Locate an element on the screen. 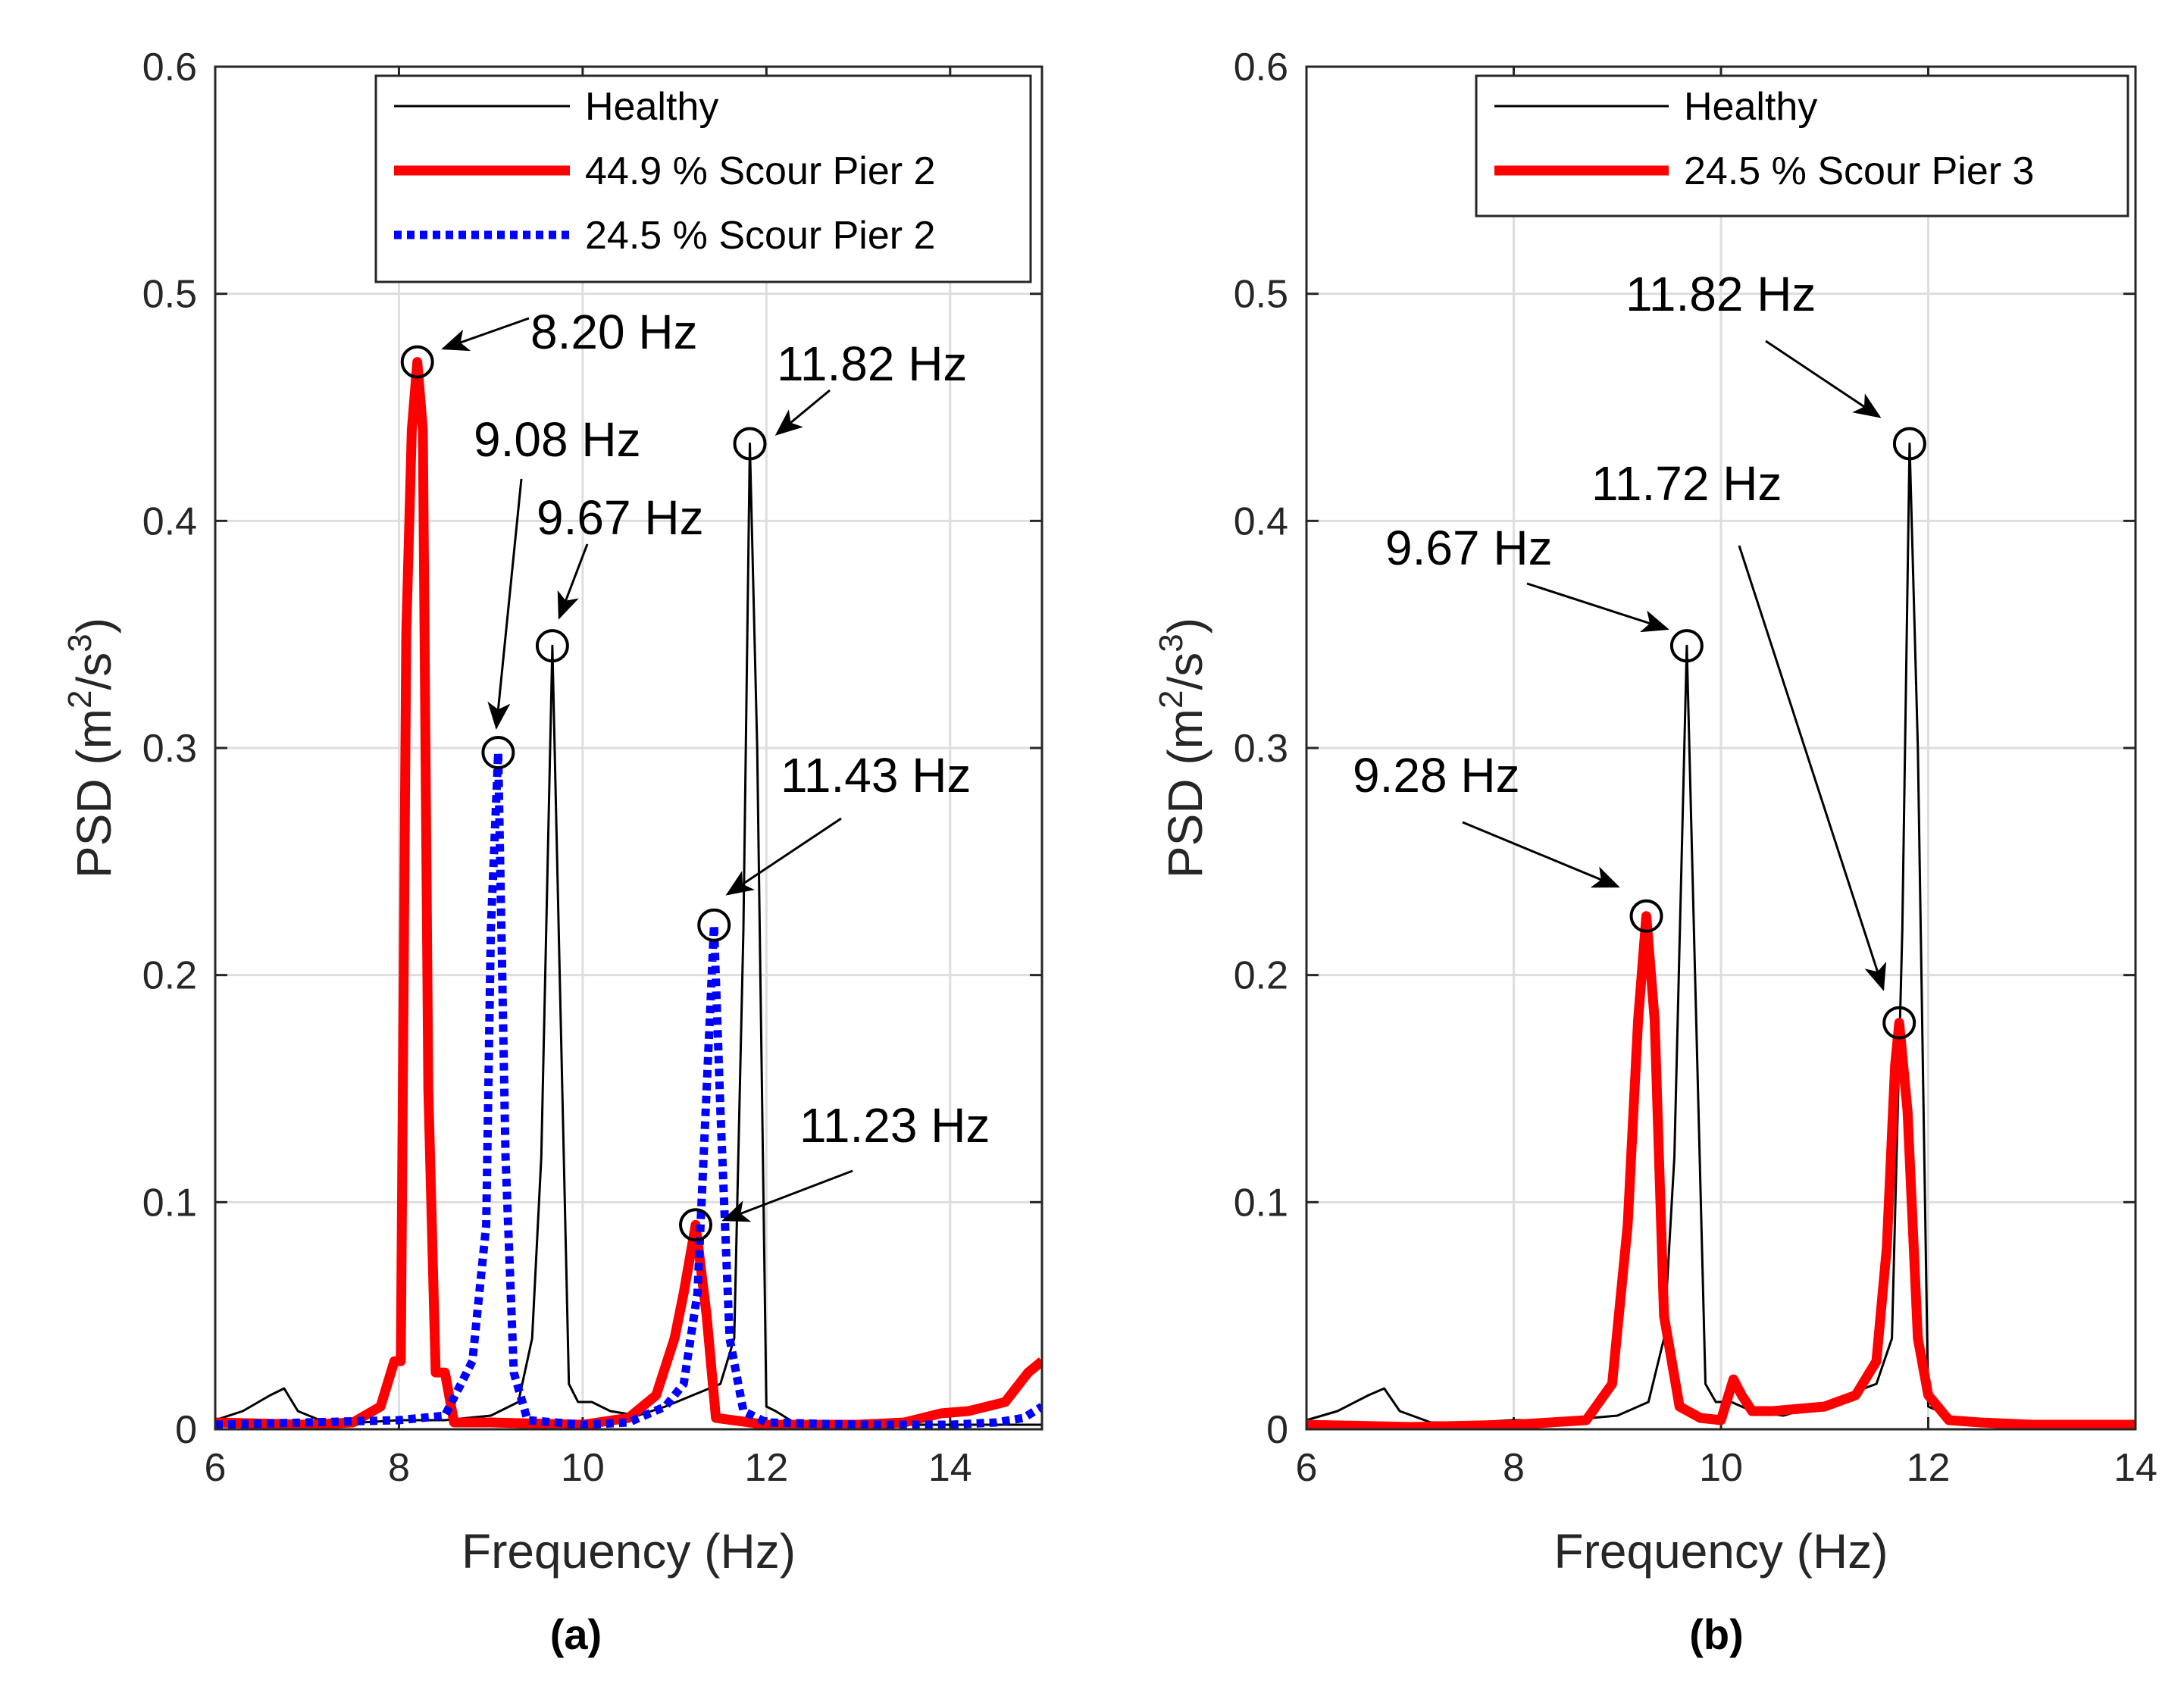 The height and width of the screenshot is (1693, 2184). legend: Healthy 24.5 % Scour Pier 3 is located at coordinates (1802, 145).